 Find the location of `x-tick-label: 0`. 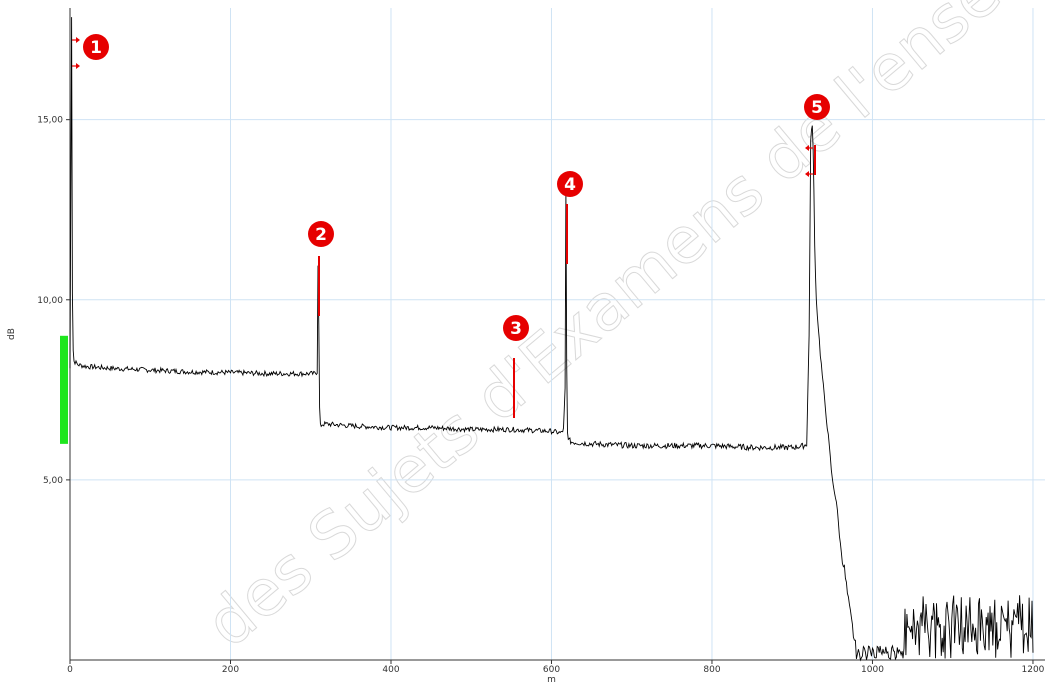

x-tick-label: 0 is located at coordinates (70, 670).